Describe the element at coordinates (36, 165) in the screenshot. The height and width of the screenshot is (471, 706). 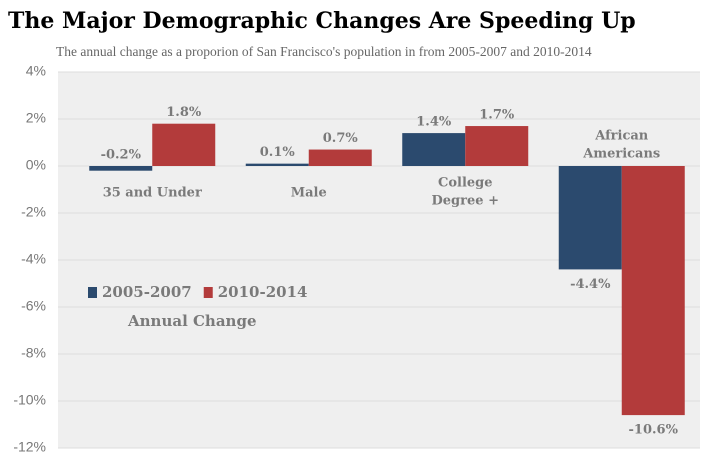
I see `y-tick-label: 0%` at that location.